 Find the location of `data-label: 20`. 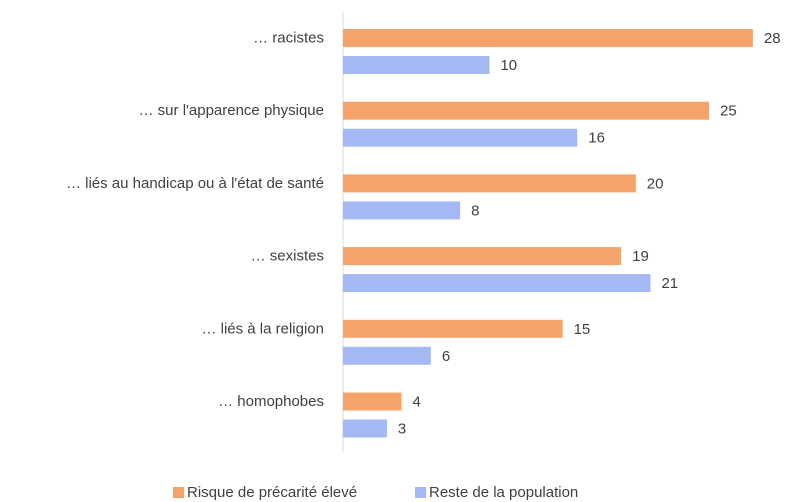

data-label: 20 is located at coordinates (655, 183).